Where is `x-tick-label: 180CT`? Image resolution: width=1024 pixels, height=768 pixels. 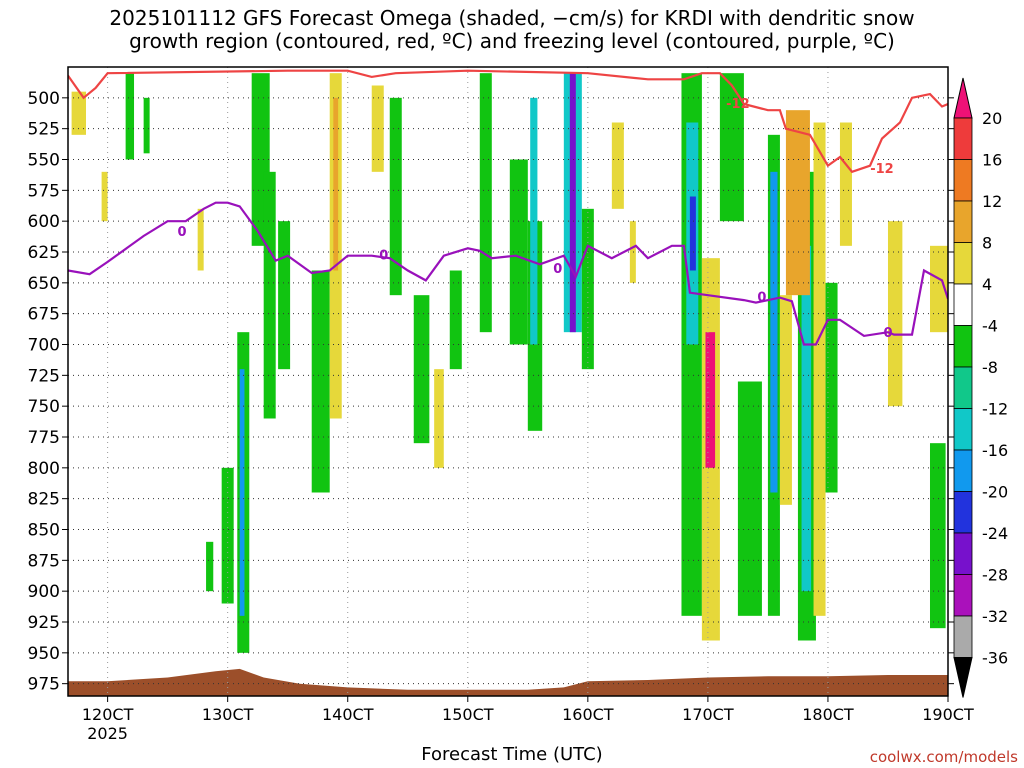 x-tick-label: 180CT is located at coordinates (828, 714).